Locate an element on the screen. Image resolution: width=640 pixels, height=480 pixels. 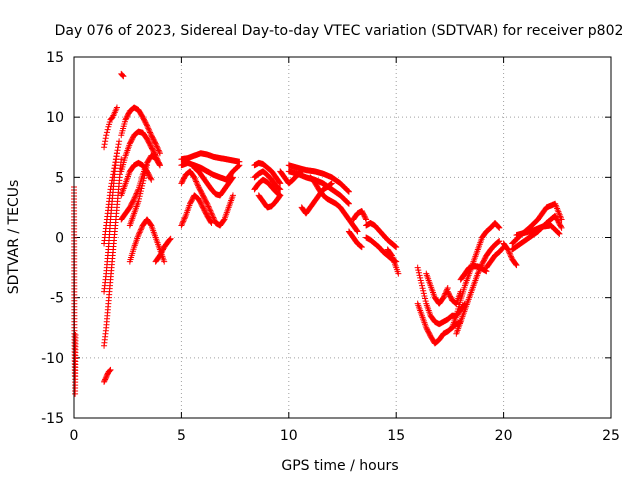
y-tick-label: -15 is located at coordinates (52, 419).